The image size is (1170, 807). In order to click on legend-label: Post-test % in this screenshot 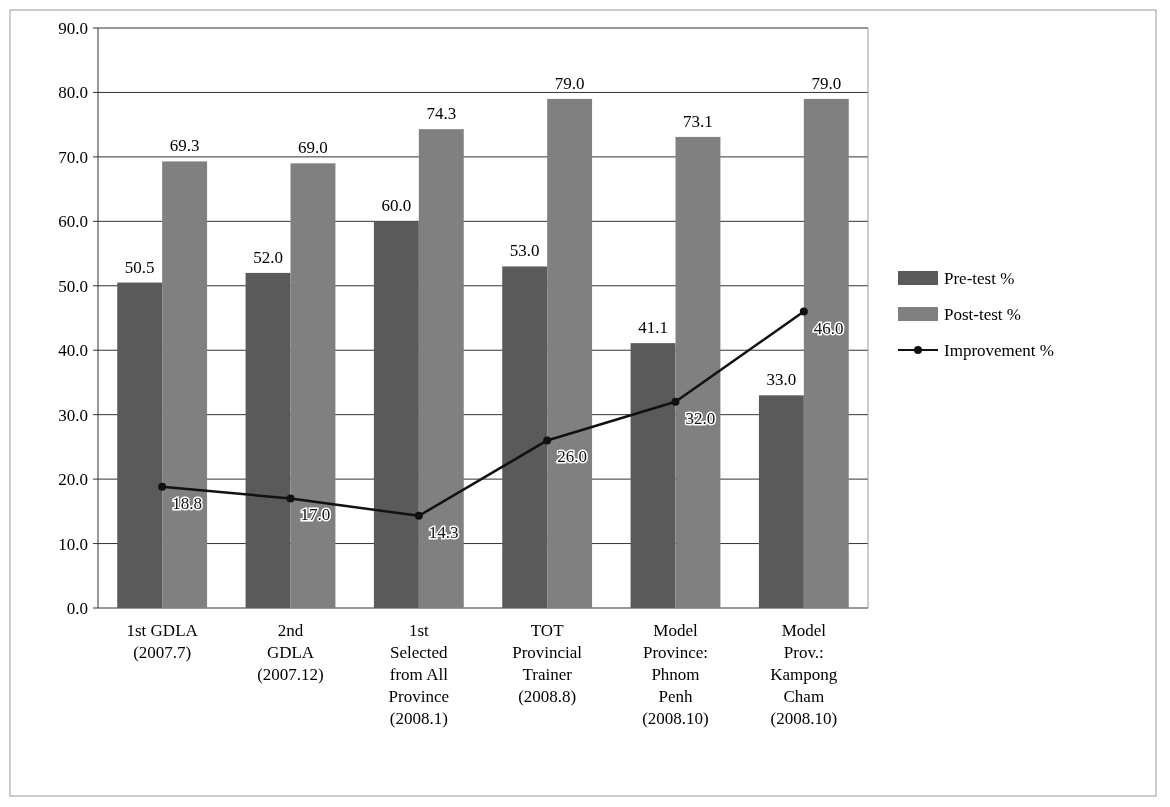, I will do `click(982, 314)`.